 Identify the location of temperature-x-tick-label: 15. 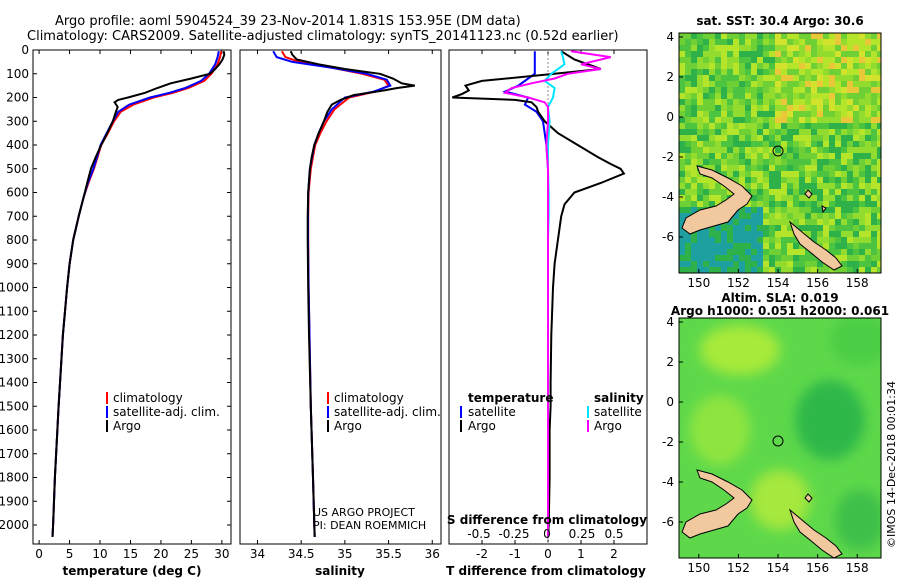
(130, 554).